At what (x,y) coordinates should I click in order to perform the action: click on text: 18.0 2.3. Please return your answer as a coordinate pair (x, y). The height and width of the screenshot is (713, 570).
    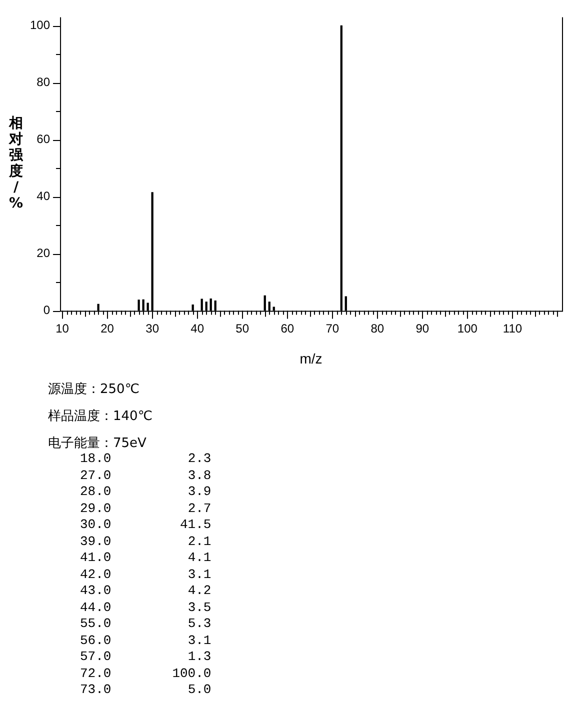
    Looking at the image, I should click on (146, 458).